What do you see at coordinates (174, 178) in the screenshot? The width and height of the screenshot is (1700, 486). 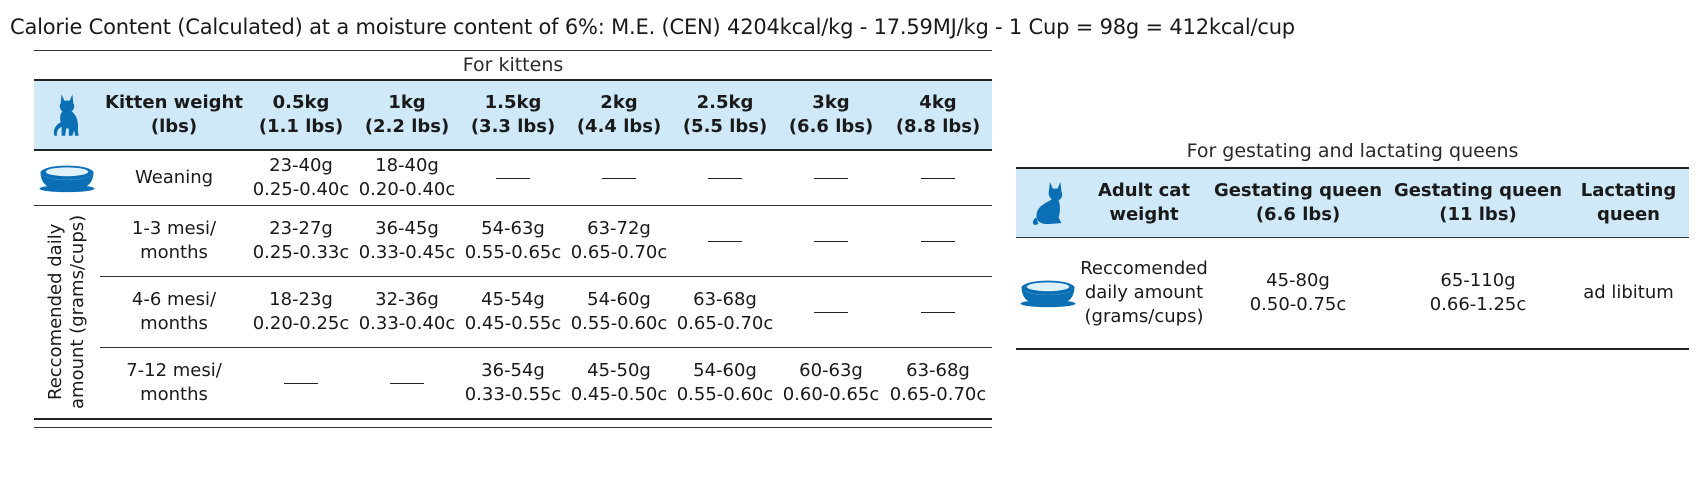 I see `row-label: Weaning` at bounding box center [174, 178].